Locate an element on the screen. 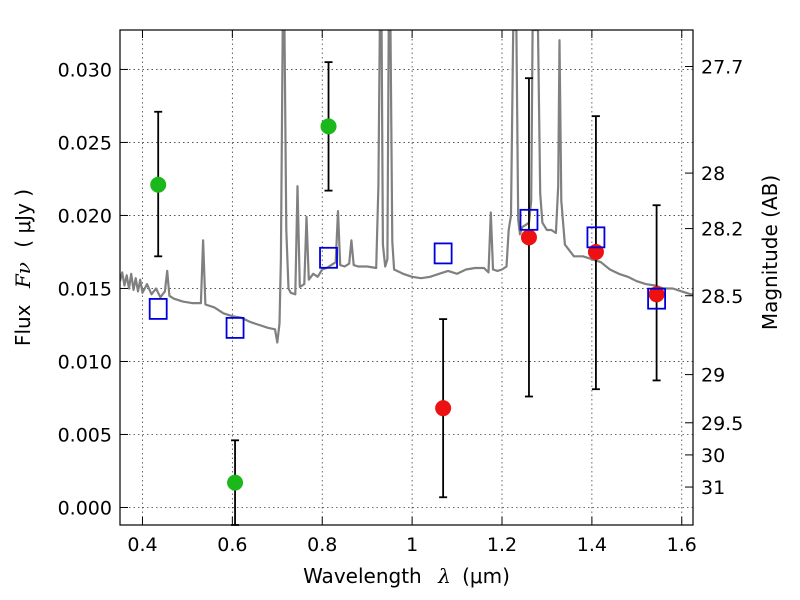 The width and height of the screenshot is (800, 600). y-axis-label-symbol: Fν is located at coordinates (23, 275).